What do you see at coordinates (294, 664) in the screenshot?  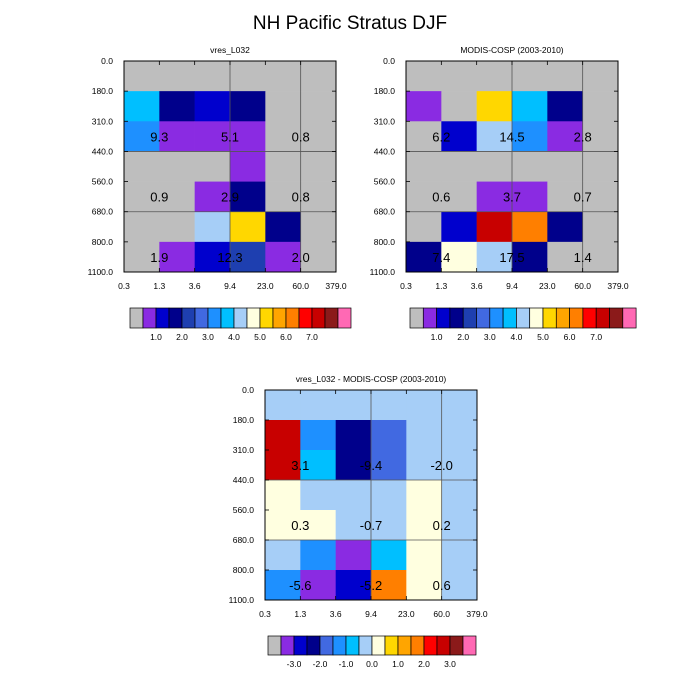 I see `colorbar-label: -3.0` at bounding box center [294, 664].